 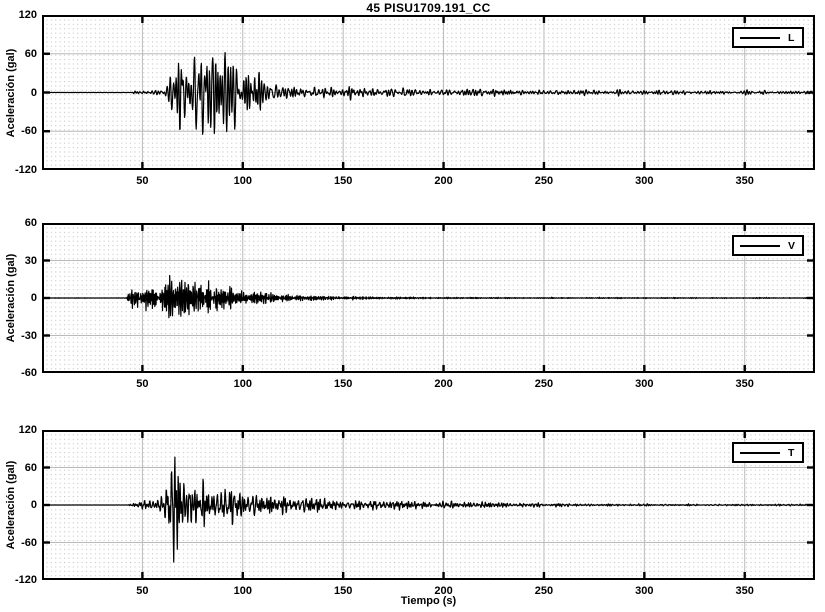 What do you see at coordinates (791, 37) in the screenshot?
I see `legend-label-L: L` at bounding box center [791, 37].